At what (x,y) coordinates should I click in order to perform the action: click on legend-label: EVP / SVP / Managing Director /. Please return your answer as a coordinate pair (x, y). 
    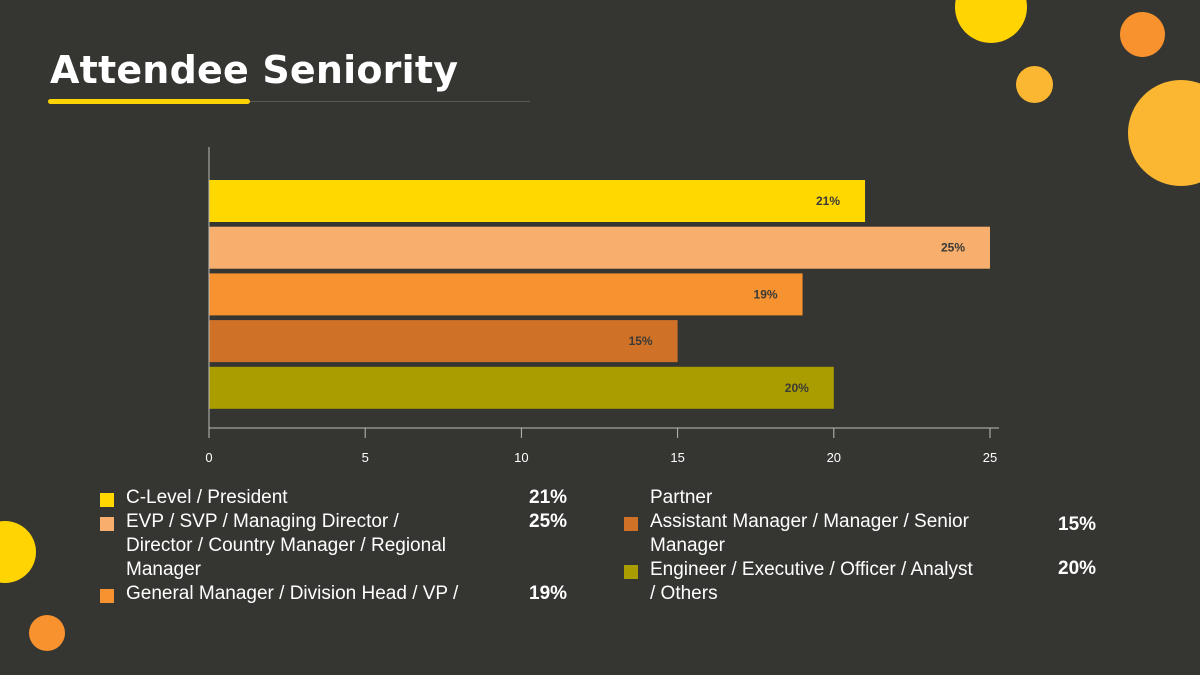
    Looking at the image, I should click on (262, 521).